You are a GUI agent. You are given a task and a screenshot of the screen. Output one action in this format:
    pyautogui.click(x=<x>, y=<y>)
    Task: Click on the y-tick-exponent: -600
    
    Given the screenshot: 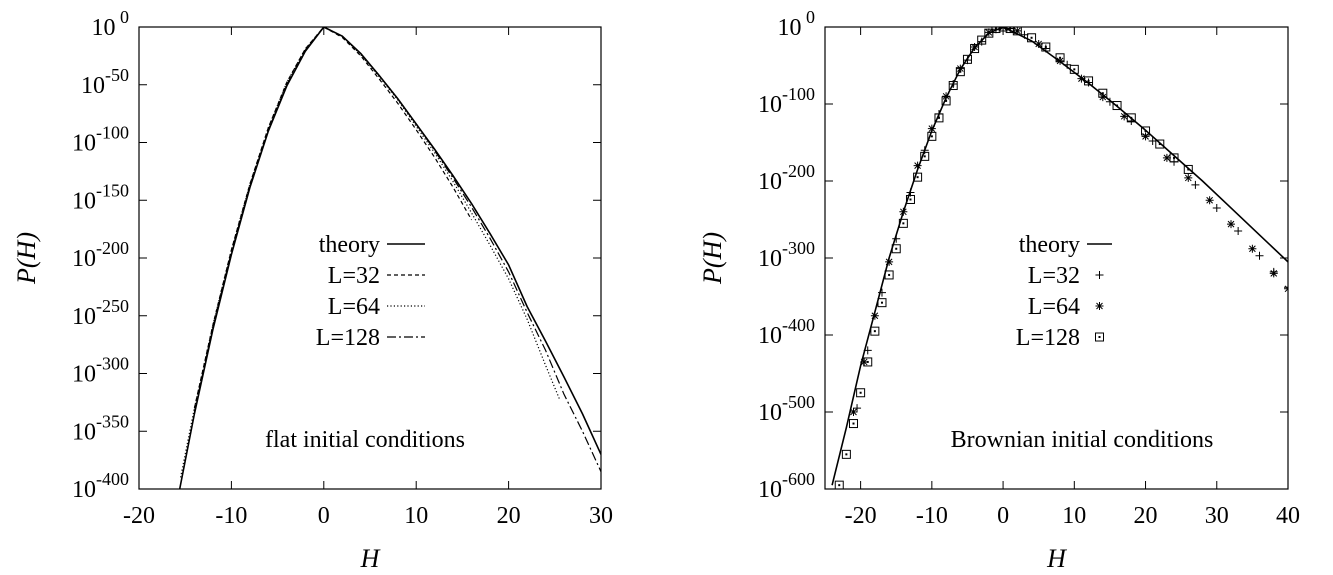 What is the action you would take?
    pyautogui.click(x=798, y=479)
    